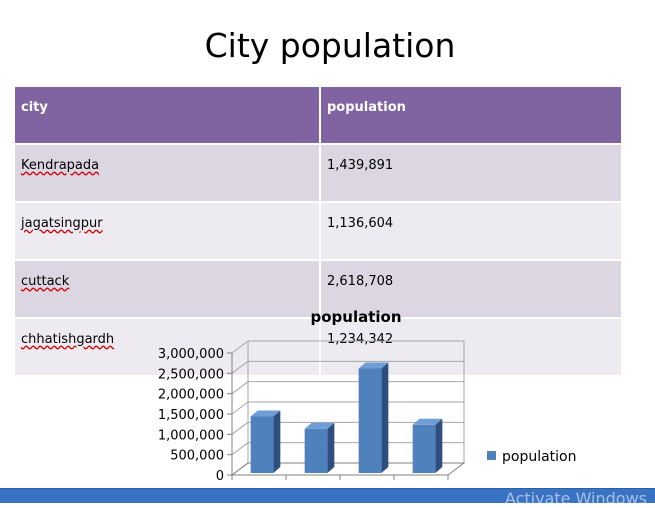 This screenshot has width=655, height=508. Describe the element at coordinates (191, 415) in the screenshot. I see `y-tick-label: 1,500,000` at that location.